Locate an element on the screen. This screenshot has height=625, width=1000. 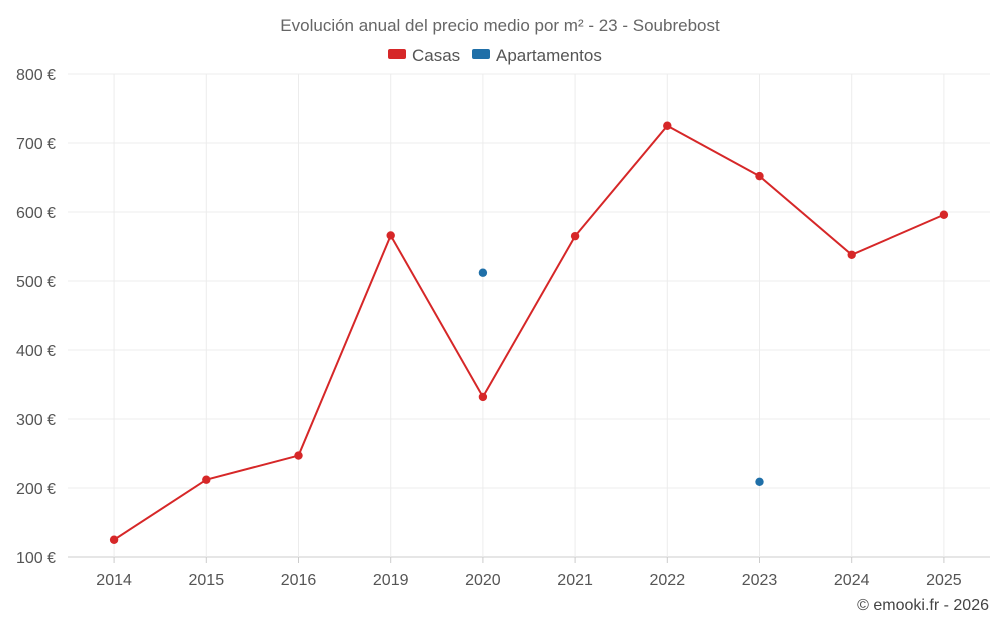
legend-swatch-casas is located at coordinates (397, 54).